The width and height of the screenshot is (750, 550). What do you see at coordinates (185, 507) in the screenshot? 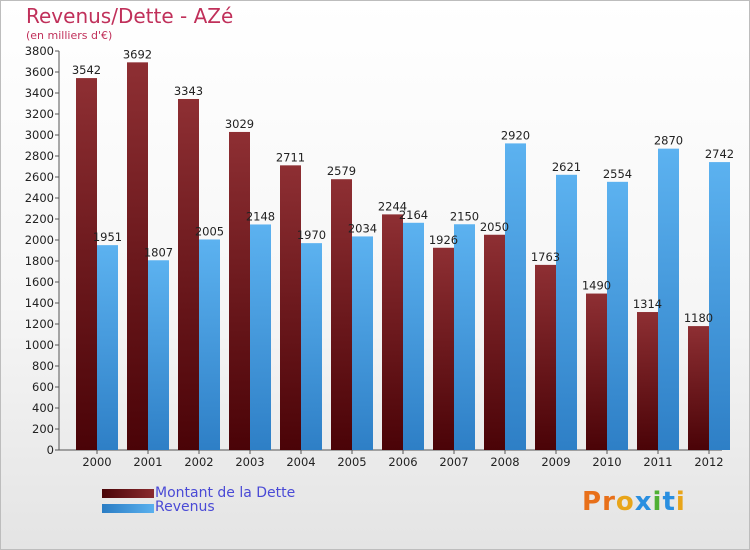
I see `legend-label-revenus: Revenus` at bounding box center [185, 507].